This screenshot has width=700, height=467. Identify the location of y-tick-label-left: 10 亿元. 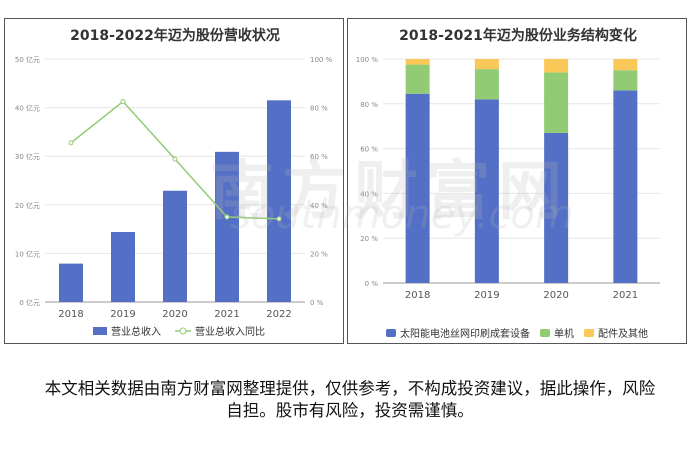
(27, 253).